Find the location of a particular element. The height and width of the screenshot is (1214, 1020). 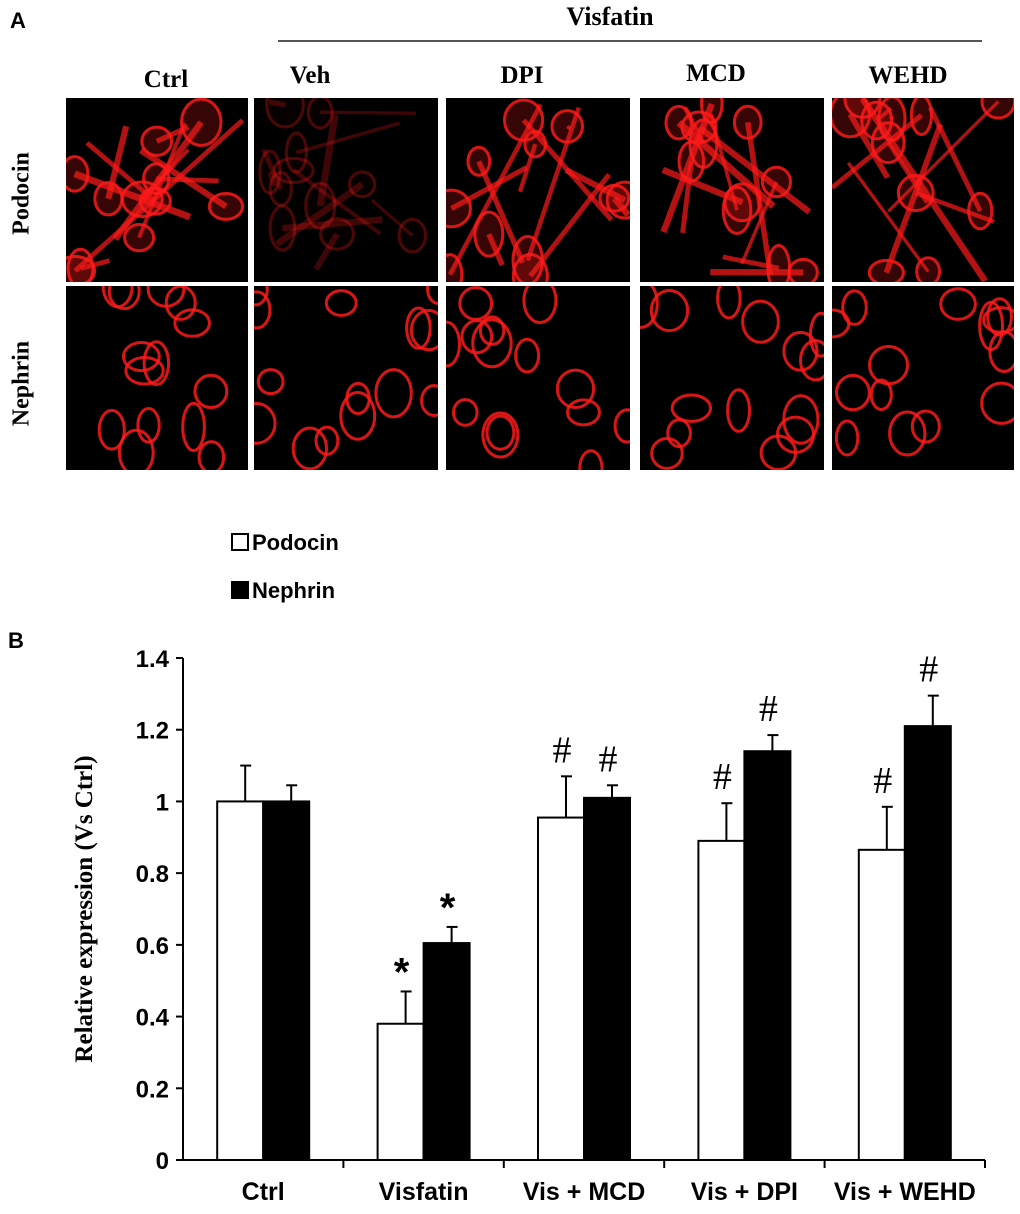

y-tick-label: 1.4 is located at coordinates (153, 659).